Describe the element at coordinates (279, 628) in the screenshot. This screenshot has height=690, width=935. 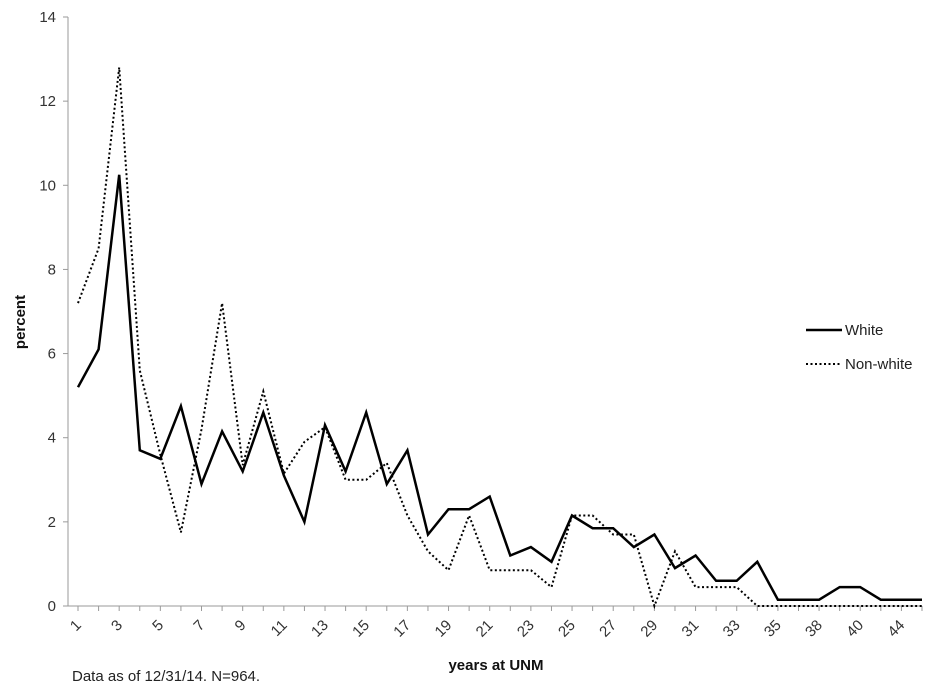
I see `x-tick-label: 11` at that location.